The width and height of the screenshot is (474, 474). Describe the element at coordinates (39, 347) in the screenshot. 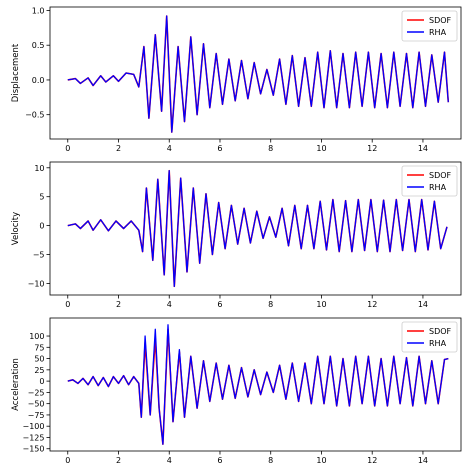

I see `y-tick-label: 75` at that location.